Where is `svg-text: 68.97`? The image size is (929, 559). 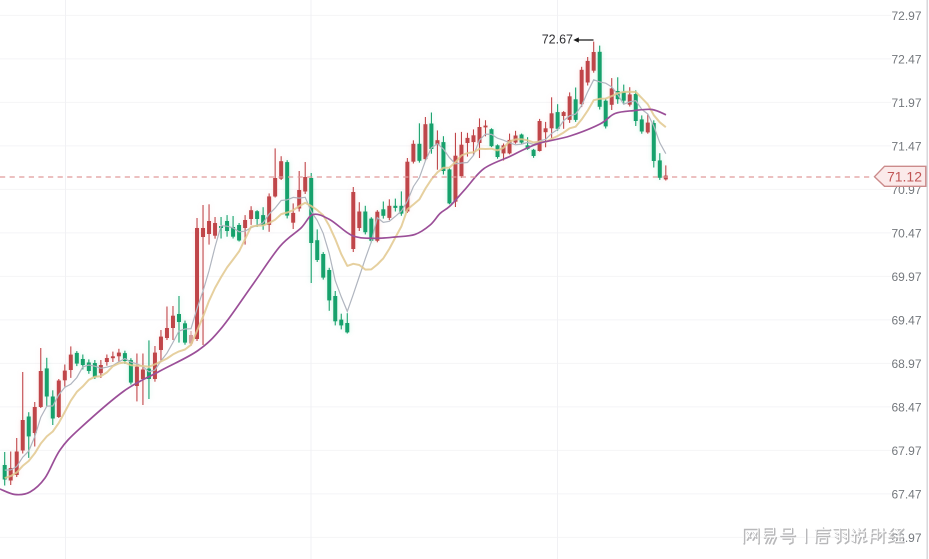 svg-text: 68.97 is located at coordinates (906, 364).